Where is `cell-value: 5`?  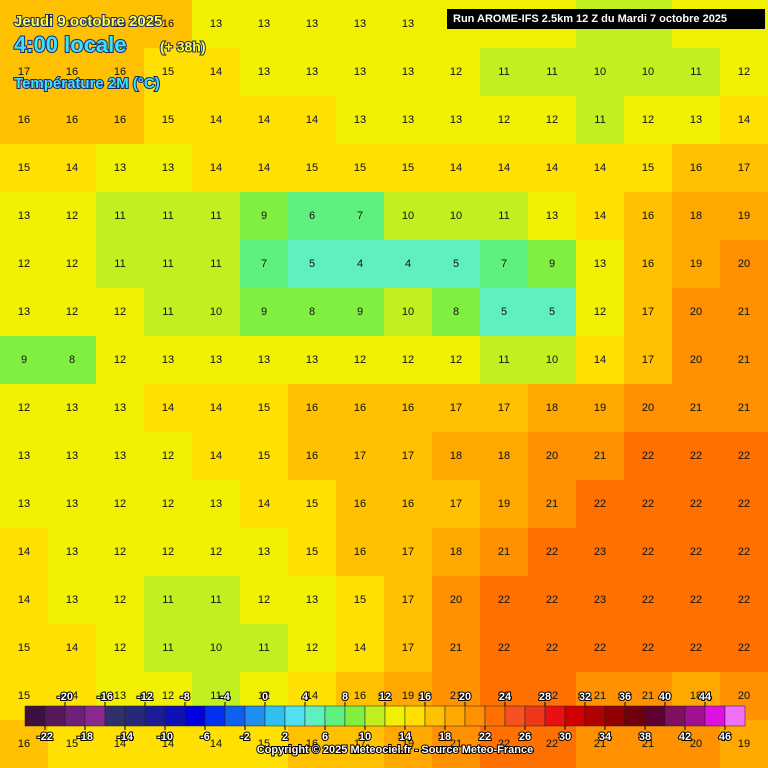 cell-value: 5 is located at coordinates (504, 312).